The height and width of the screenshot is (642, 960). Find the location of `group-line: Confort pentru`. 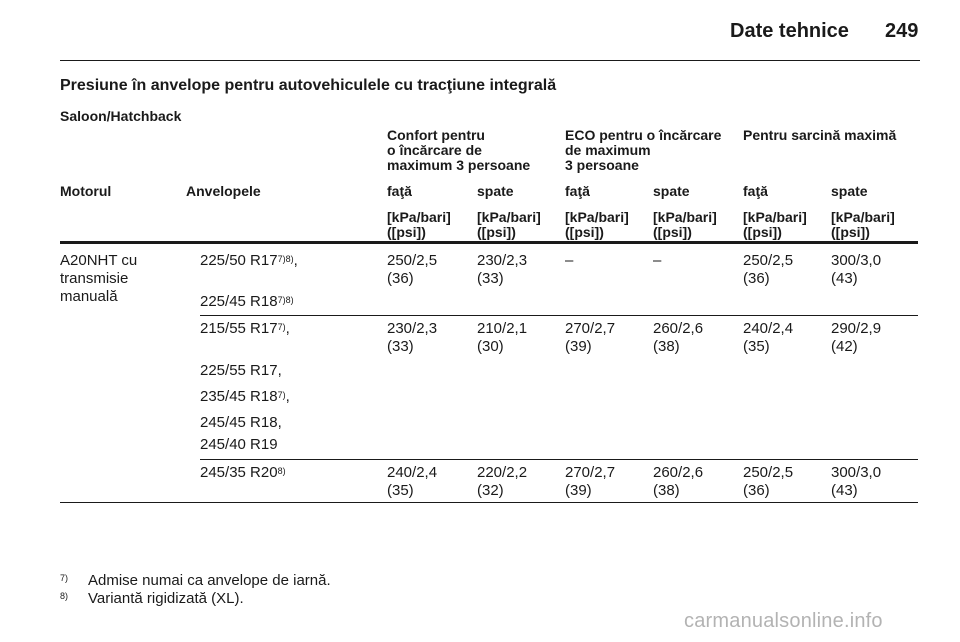

group-line: Confort pentru is located at coordinates (436, 135).